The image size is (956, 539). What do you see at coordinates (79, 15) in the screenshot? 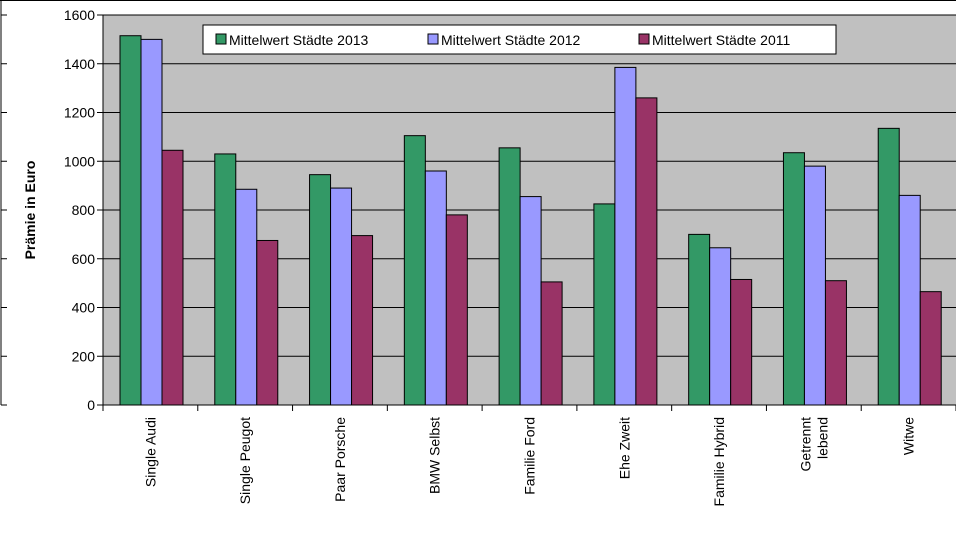
I see `y-tick-label: 1600` at bounding box center [79, 15].